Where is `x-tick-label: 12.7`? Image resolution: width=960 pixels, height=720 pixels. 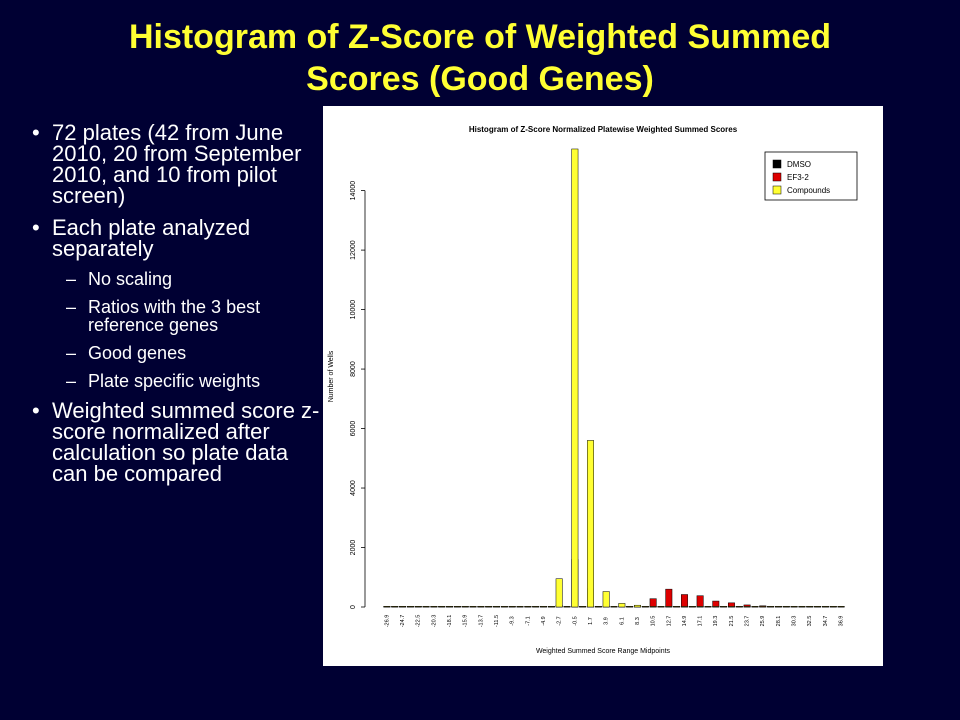 x-tick-label: 12.7 is located at coordinates (669, 621).